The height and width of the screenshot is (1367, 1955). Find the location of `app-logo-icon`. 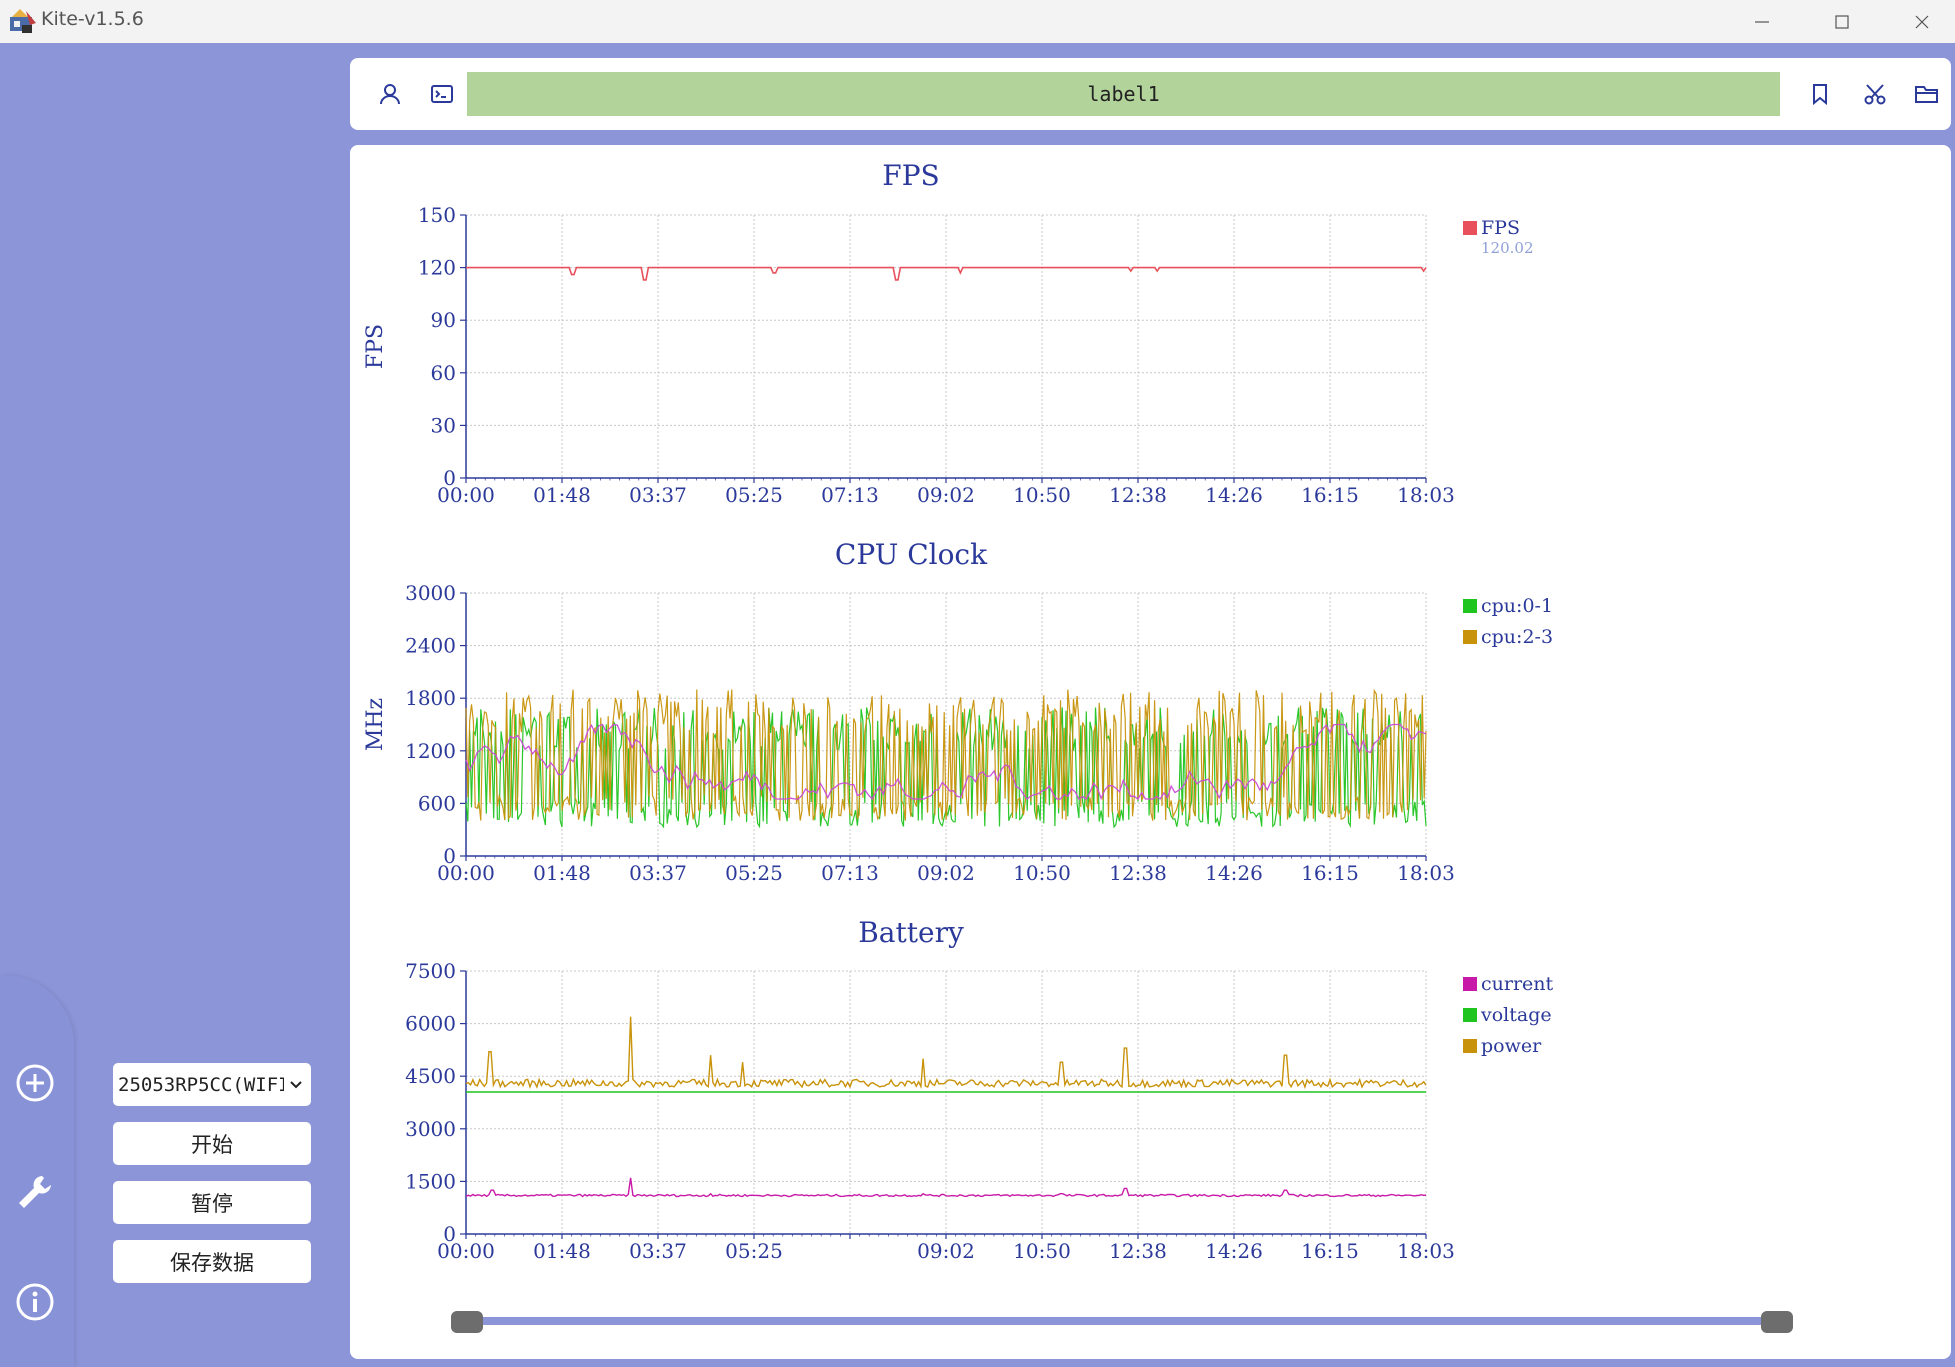

app-logo-icon is located at coordinates (23, 21).